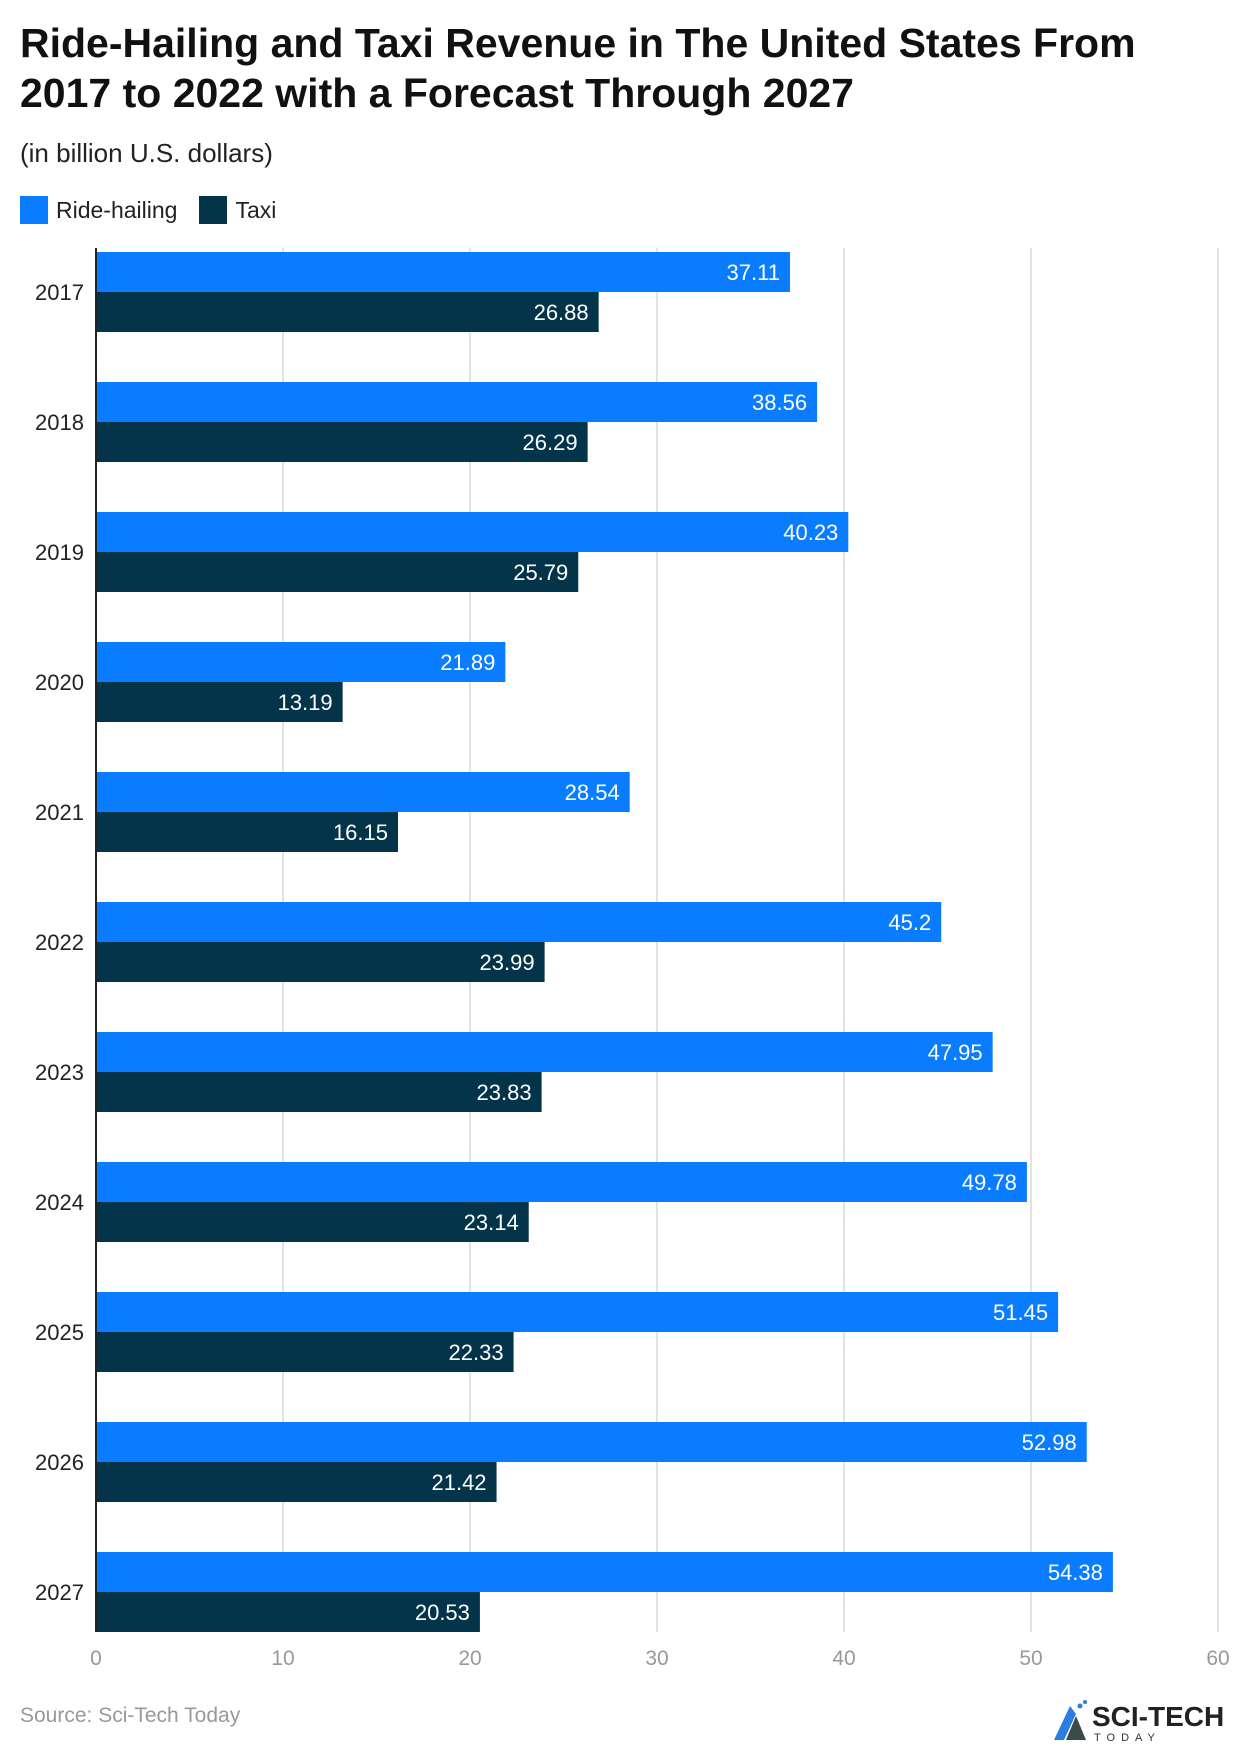 This screenshot has width=1240, height=1756. I want to click on data-label: 47.95, so click(955, 1052).